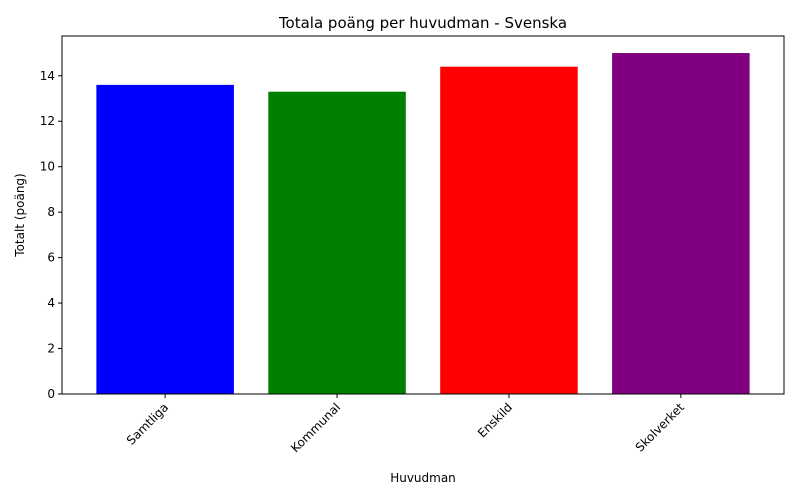 Image resolution: width=800 pixels, height=504 pixels. I want to click on x-axis-label: Huvudman, so click(423, 478).